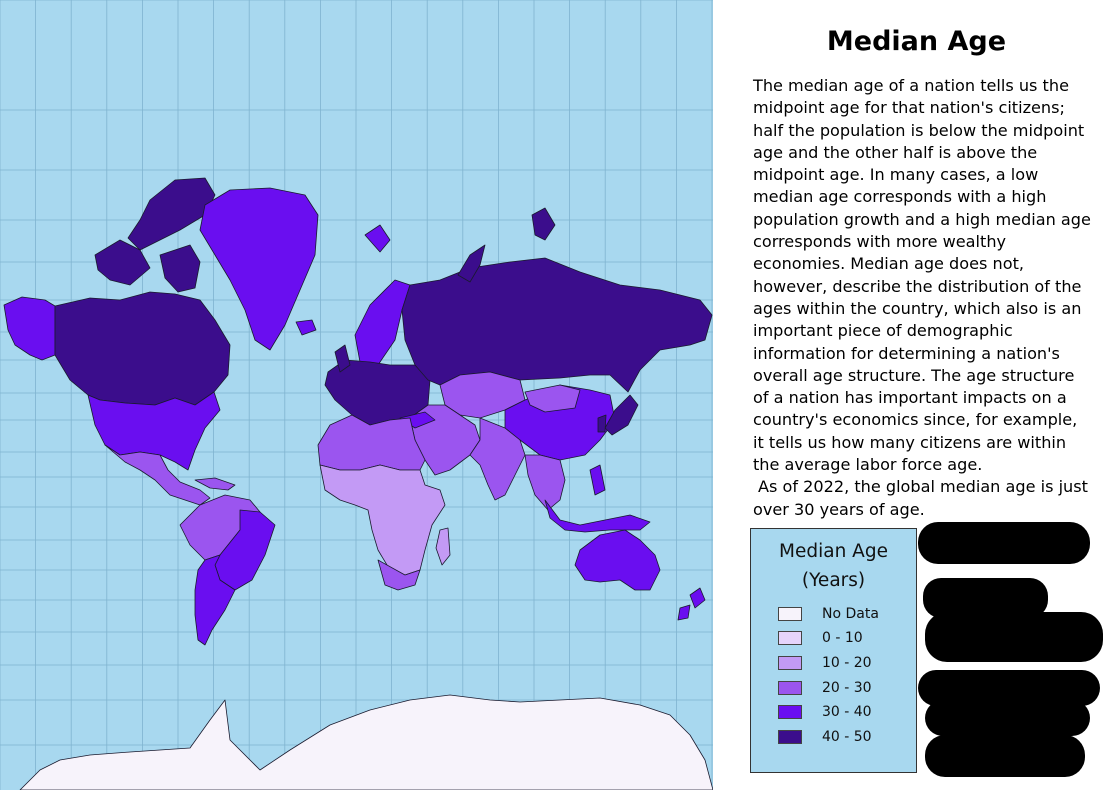 This screenshot has width=1120, height=790. What do you see at coordinates (382, 520) in the screenshot?
I see `region-sub-saharan-africa` at bounding box center [382, 520].